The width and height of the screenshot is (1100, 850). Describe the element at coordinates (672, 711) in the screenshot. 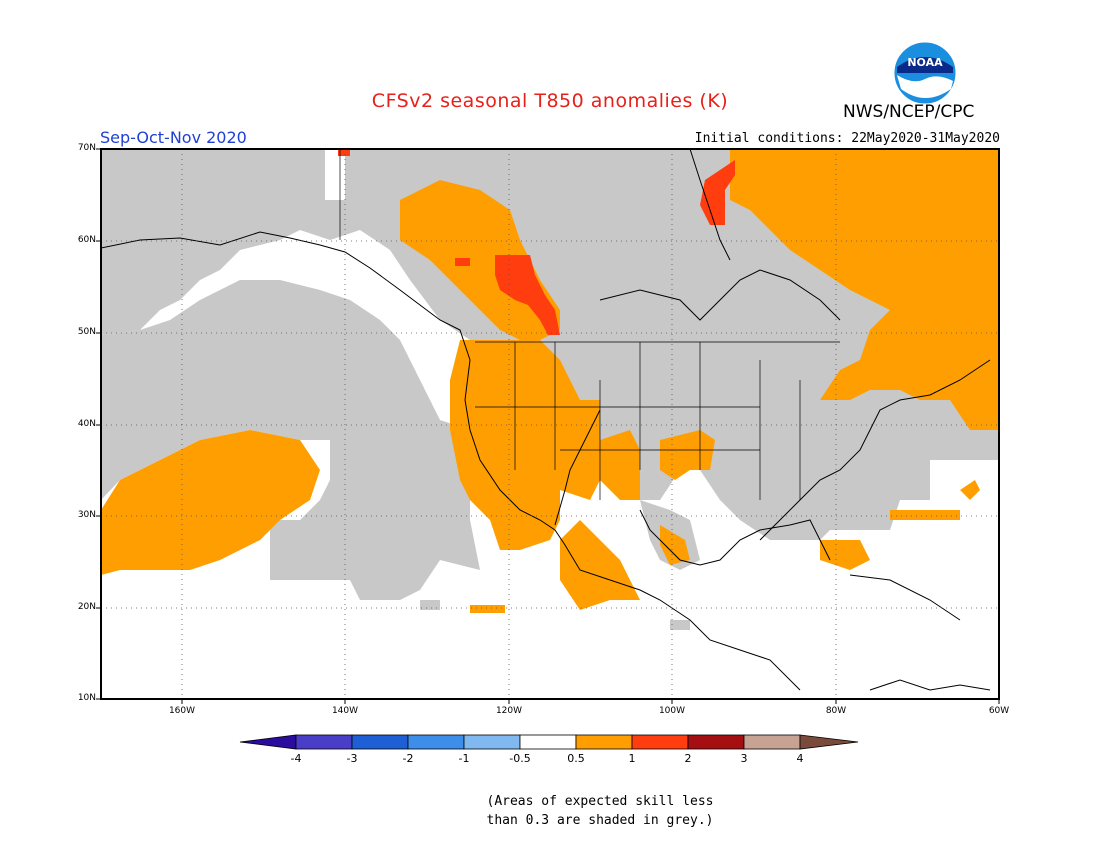

I see `lon-label: 100W` at that location.